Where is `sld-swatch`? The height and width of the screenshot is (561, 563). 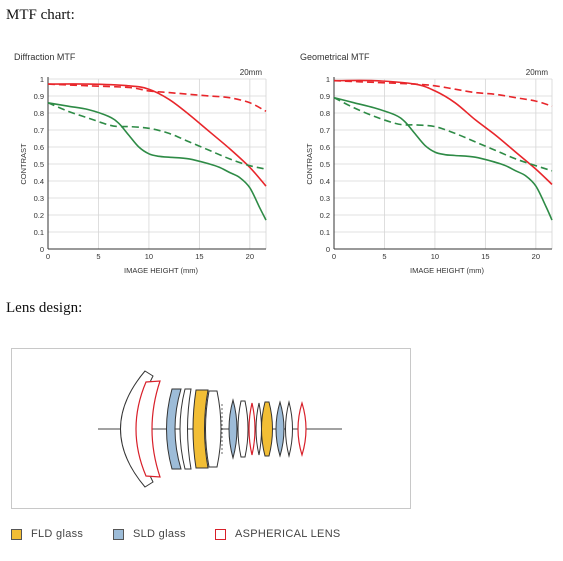 sld-swatch is located at coordinates (118, 534).